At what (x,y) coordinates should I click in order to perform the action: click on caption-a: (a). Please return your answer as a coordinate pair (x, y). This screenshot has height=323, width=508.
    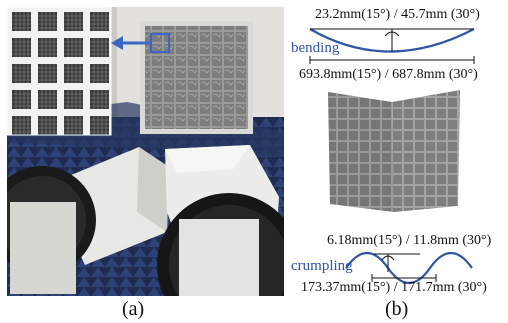
    Looking at the image, I should click on (133, 309).